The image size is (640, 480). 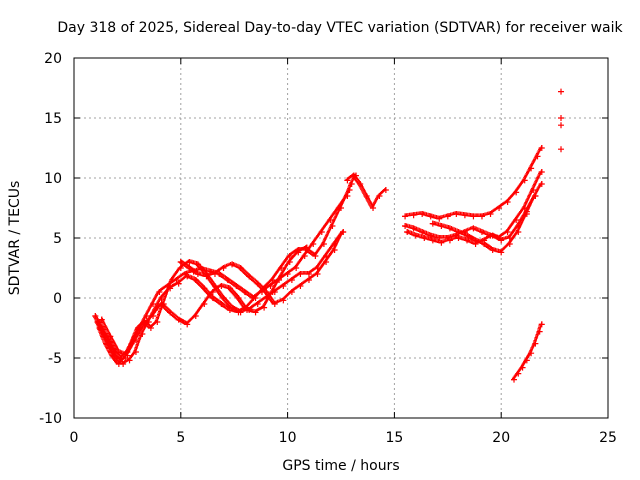 I want to click on x-tick-label: 15, so click(x=394, y=438).